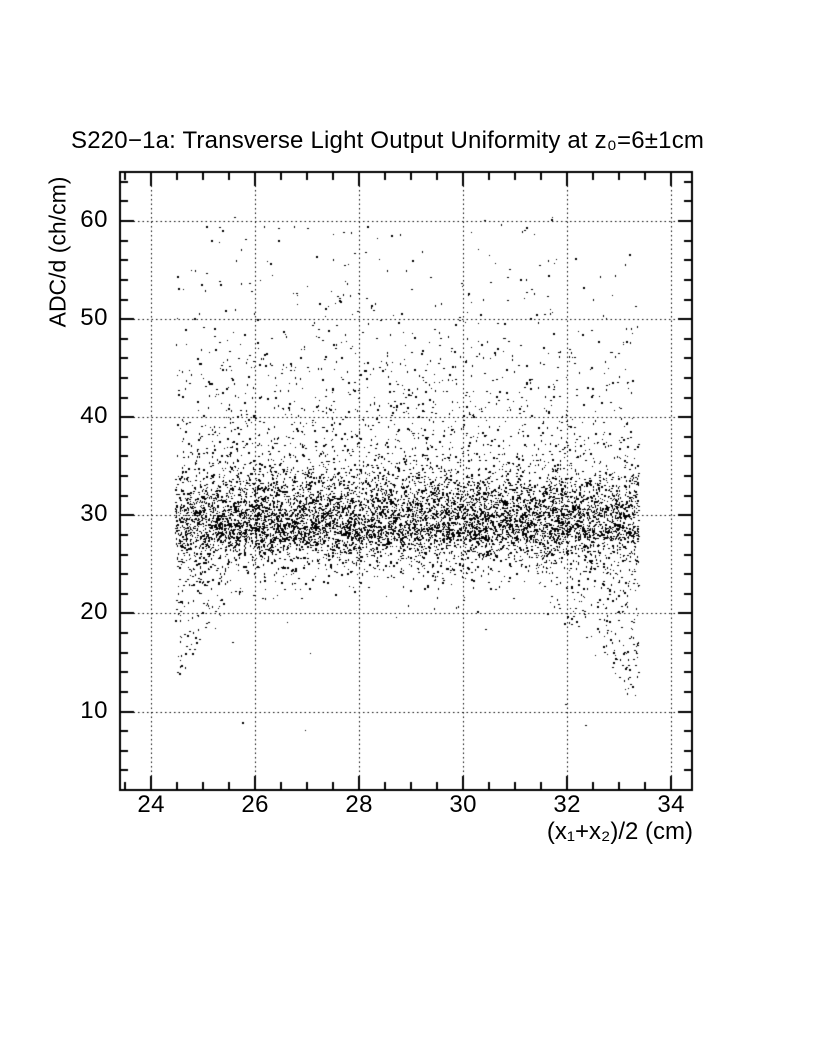 This screenshot has width=816, height=1056. I want to click on x-tick-label: 28, so click(359, 804).